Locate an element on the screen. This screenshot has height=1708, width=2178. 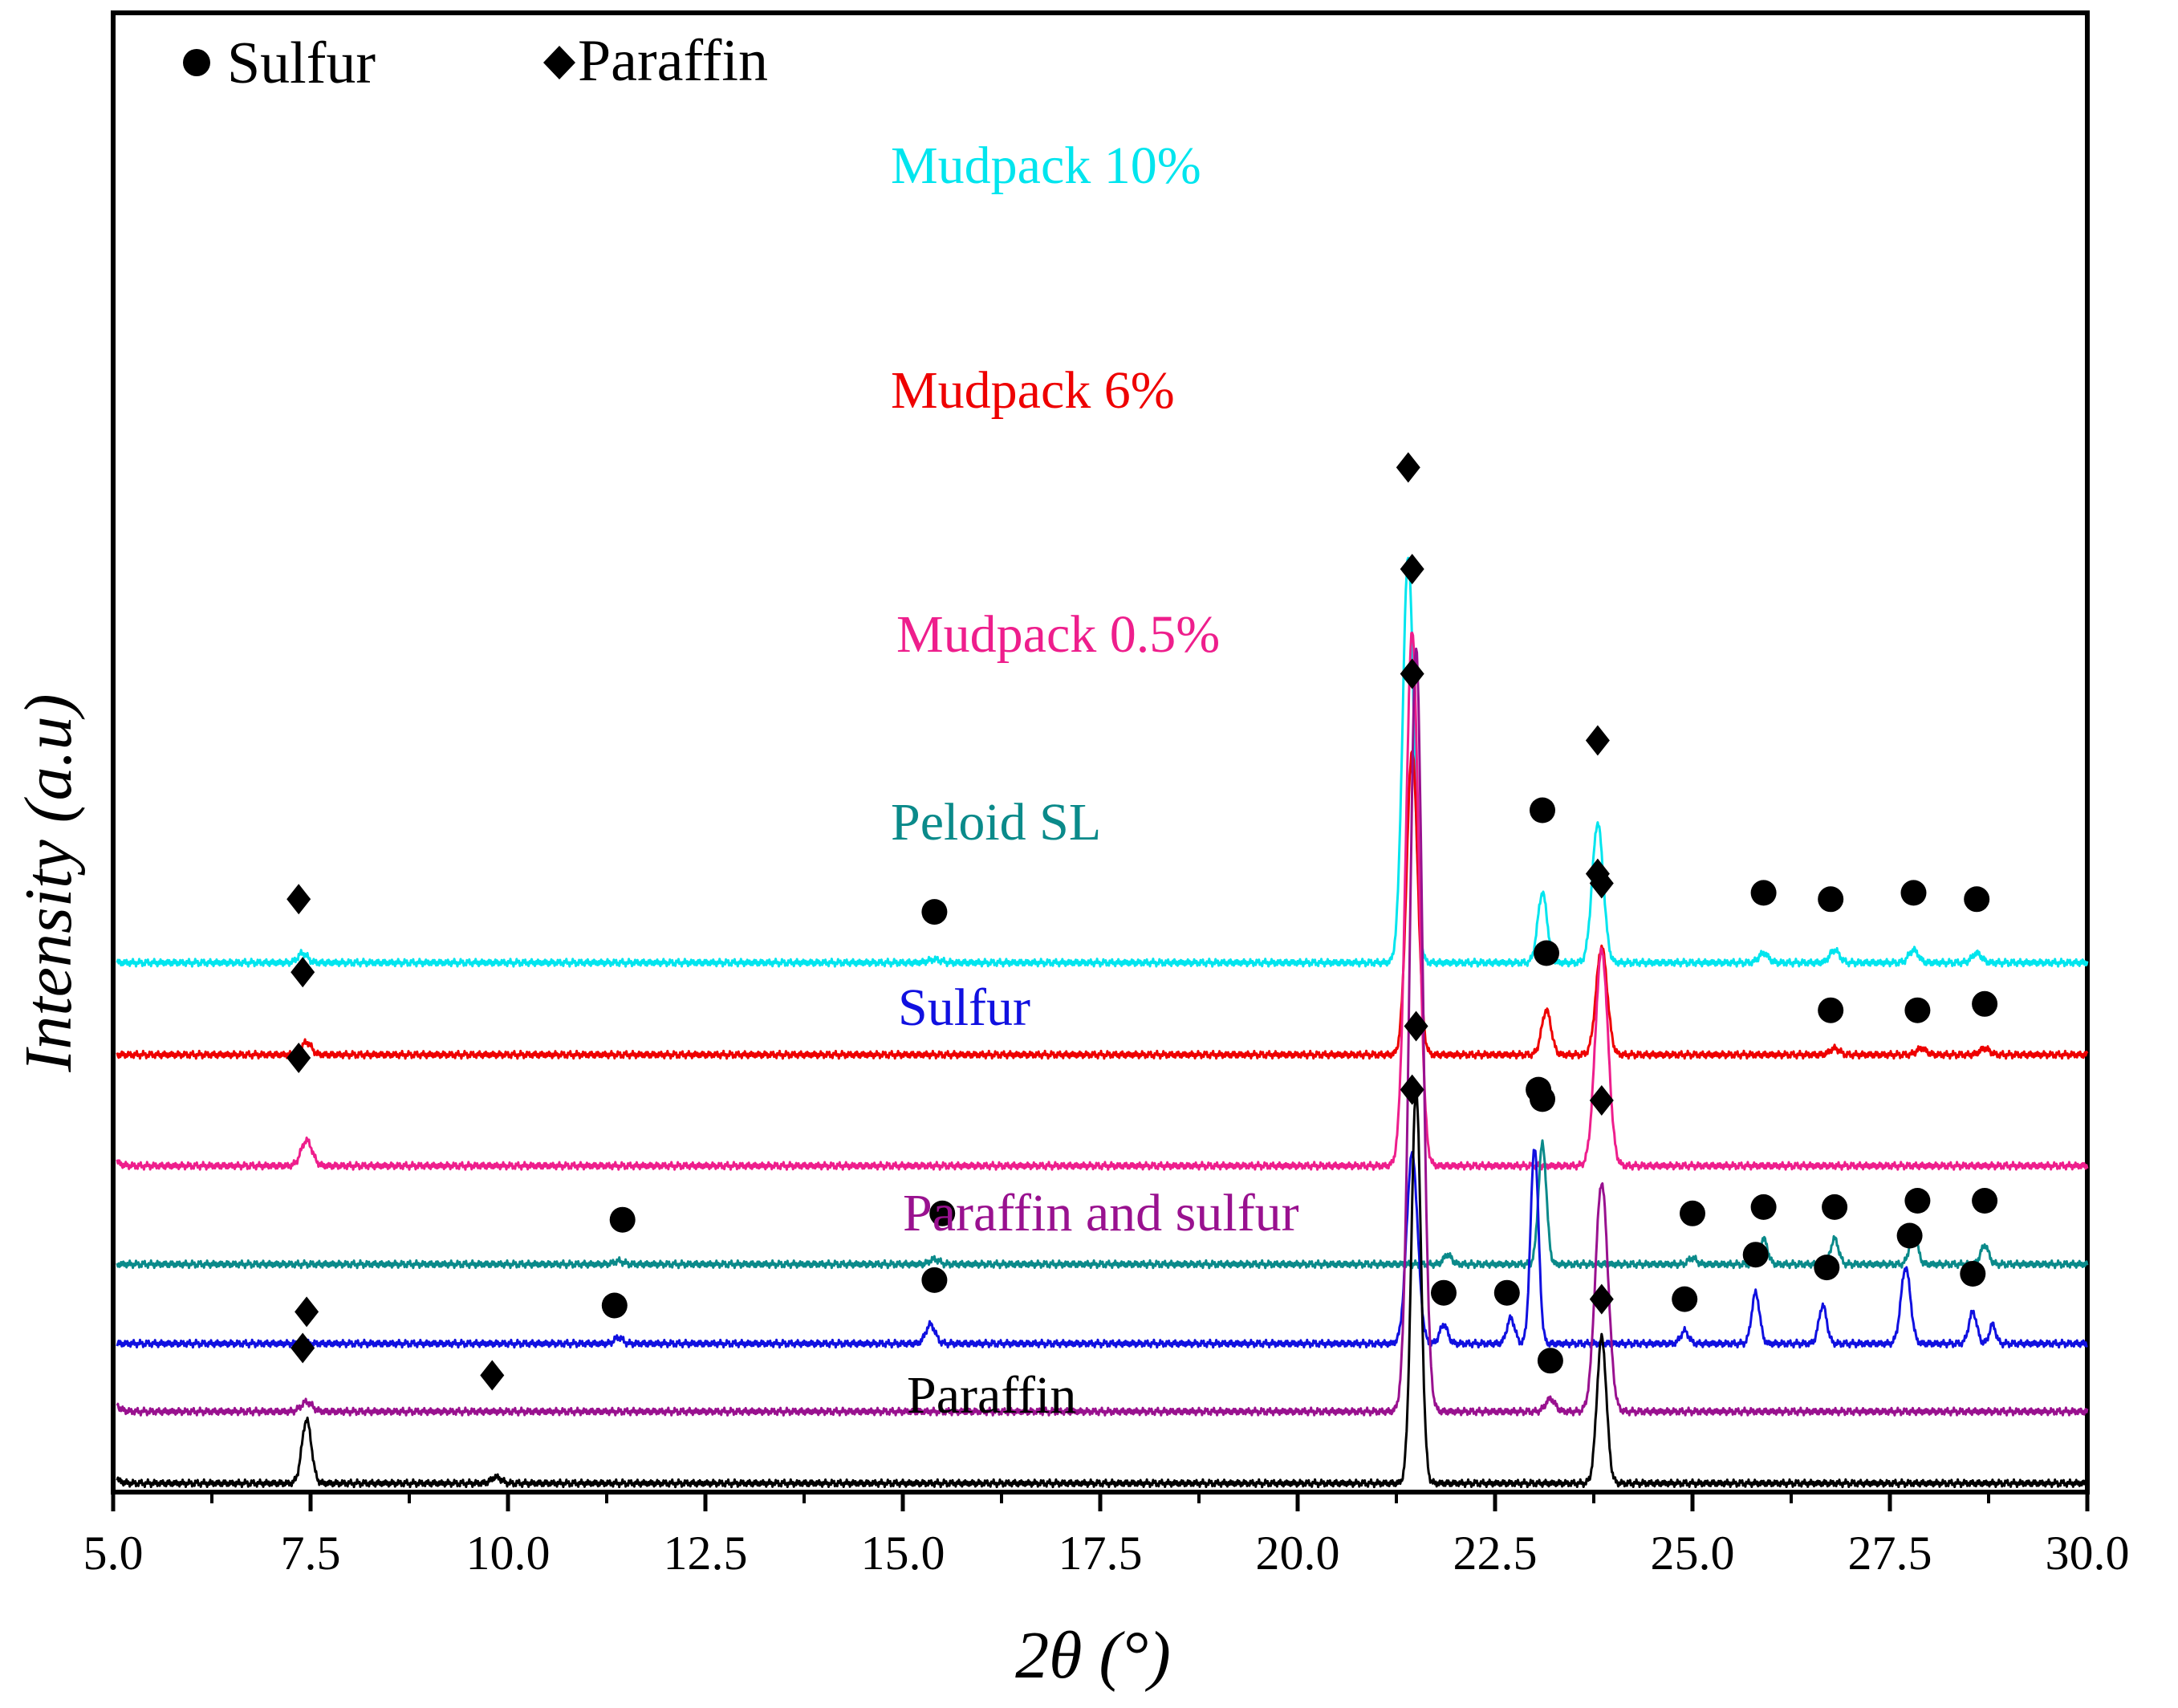
series-label-mudpack-0-5: Mudpack 0.5% is located at coordinates (1058, 635).